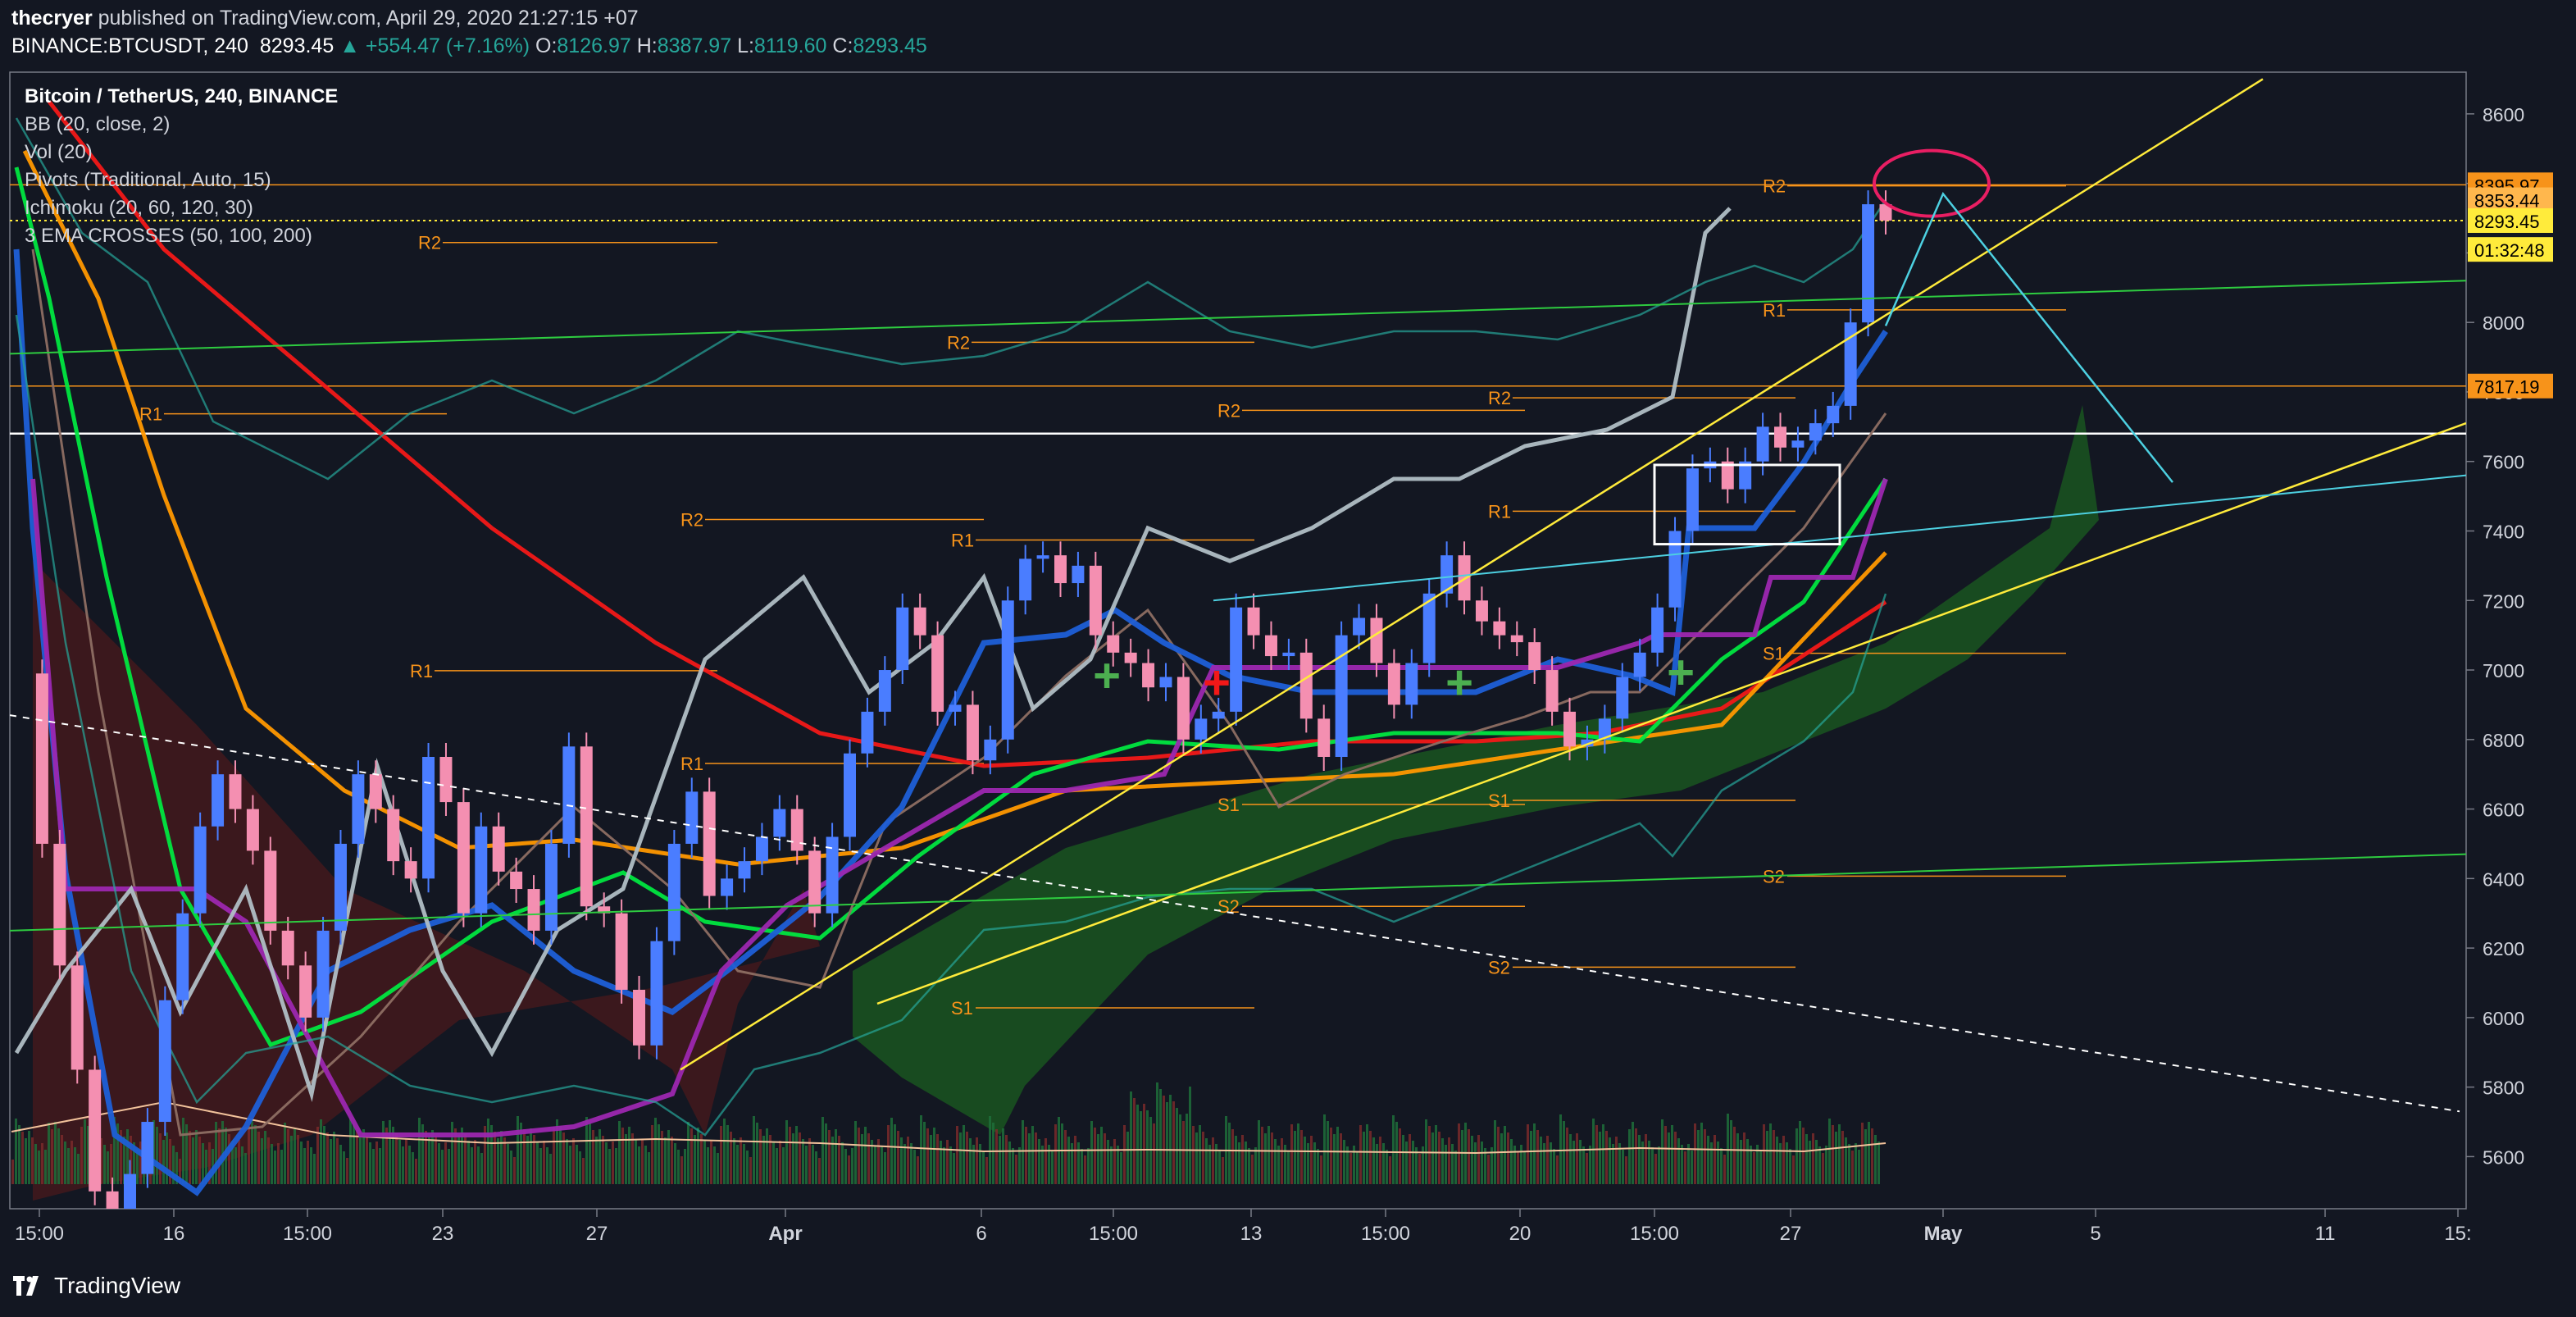 The height and width of the screenshot is (1317, 2576). What do you see at coordinates (117, 1285) in the screenshot?
I see `brand-name: TradingView` at bounding box center [117, 1285].